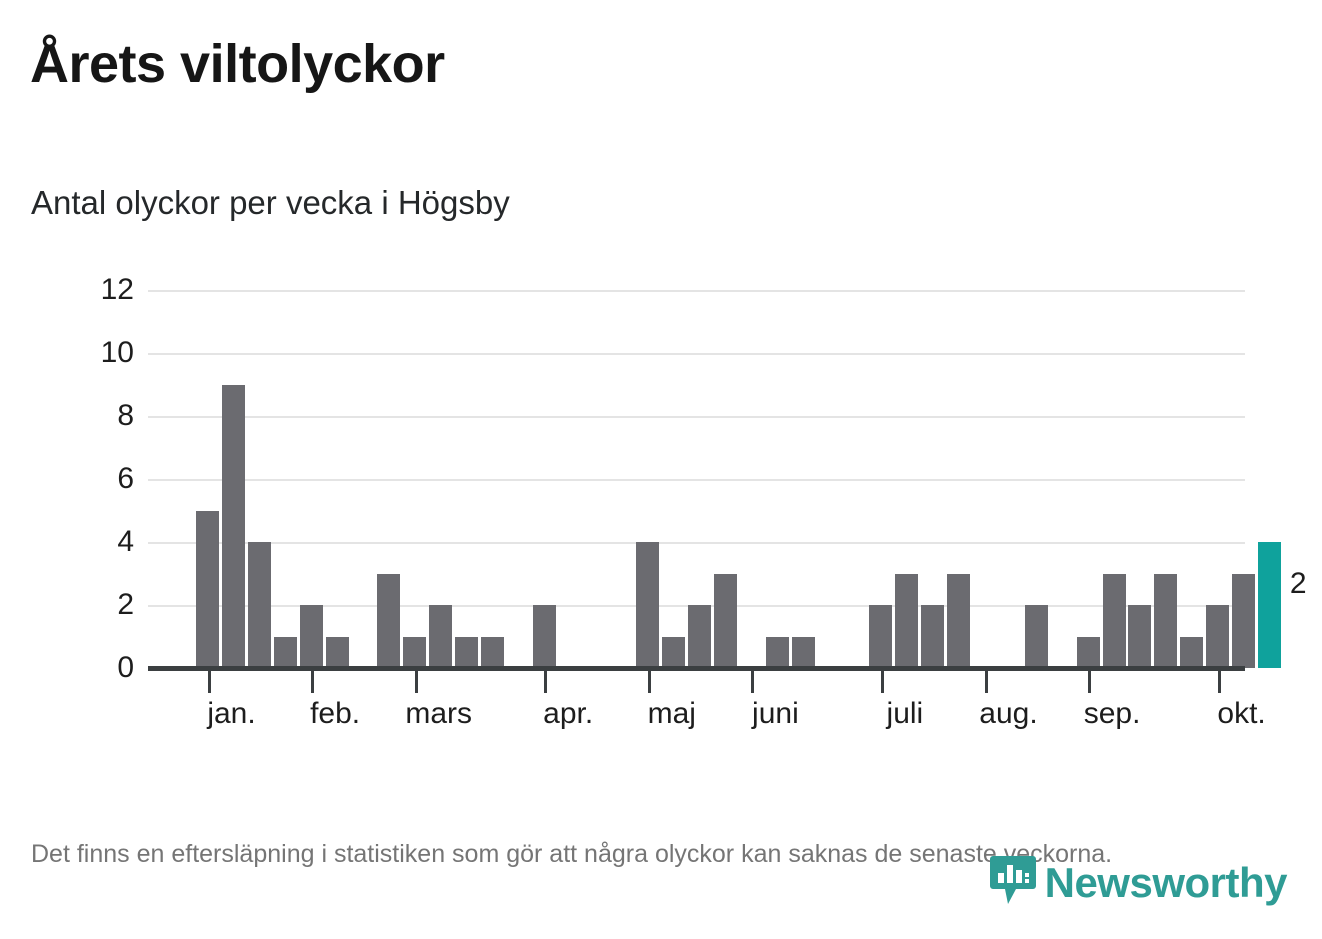 Image resolution: width=1322 pixels, height=939 pixels. I want to click on x-axis-tick-label: maj, so click(671, 713).